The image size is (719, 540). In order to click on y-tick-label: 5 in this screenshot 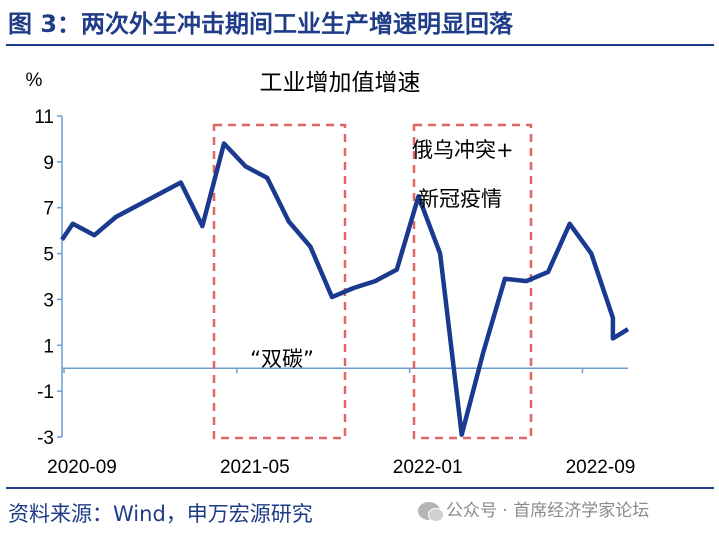, I will do `click(48, 255)`.